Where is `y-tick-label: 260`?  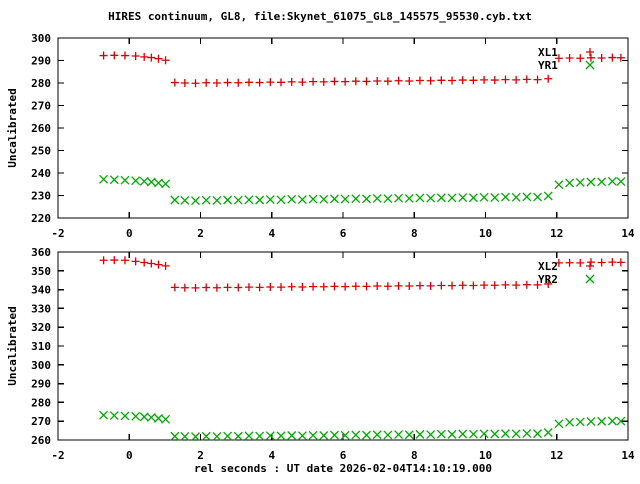
y-tick-label: 260 is located at coordinates (41, 128).